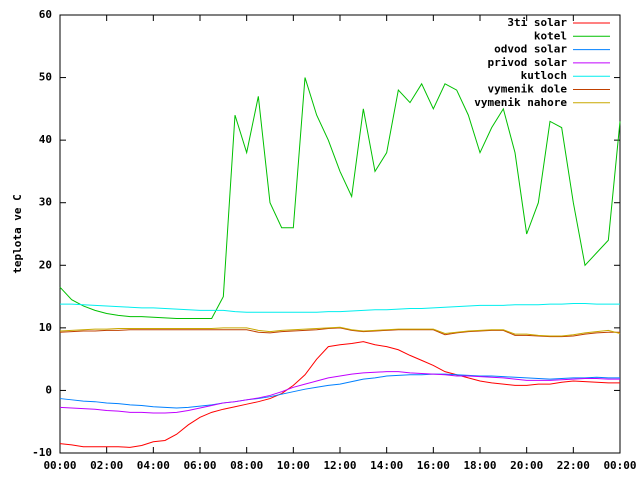 This screenshot has height=480, width=640. I want to click on x-tick-label: 08:00, so click(246, 465).